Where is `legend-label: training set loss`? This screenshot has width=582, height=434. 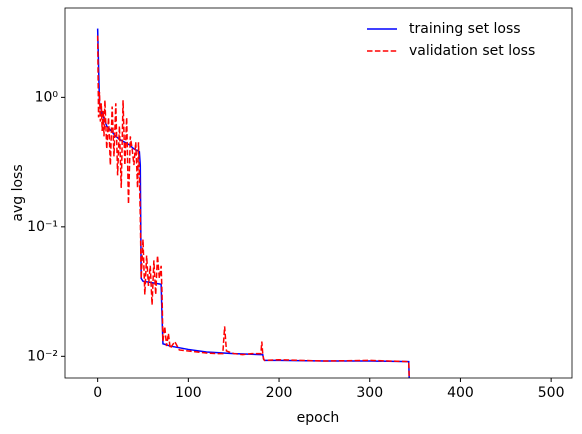 legend-label: training set loss is located at coordinates (465, 29).